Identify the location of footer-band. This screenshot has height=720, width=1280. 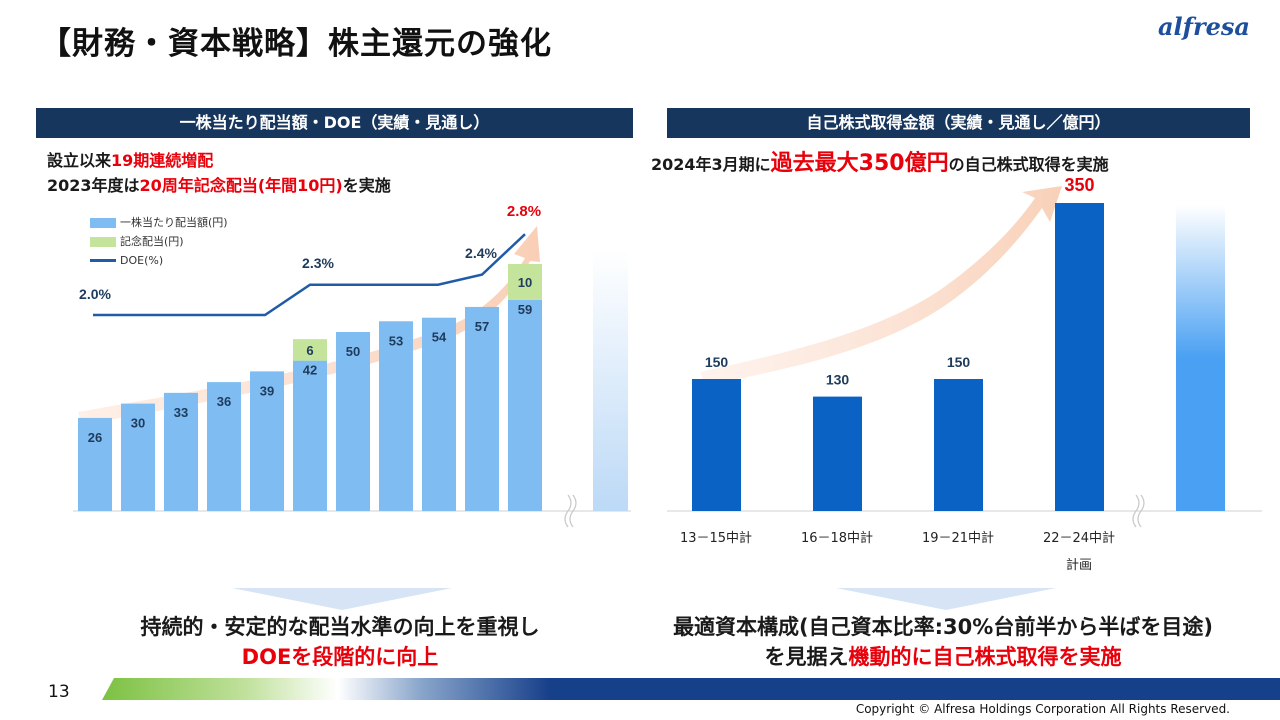
(691, 689).